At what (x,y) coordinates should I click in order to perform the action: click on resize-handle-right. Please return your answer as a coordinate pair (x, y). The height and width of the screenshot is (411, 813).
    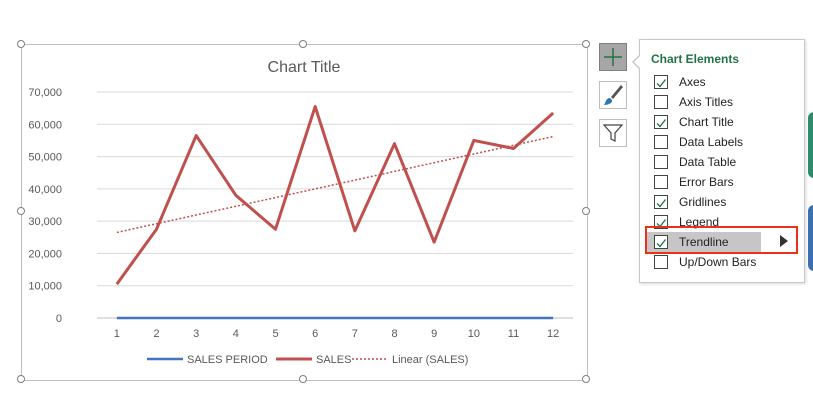
    Looking at the image, I should click on (586, 211).